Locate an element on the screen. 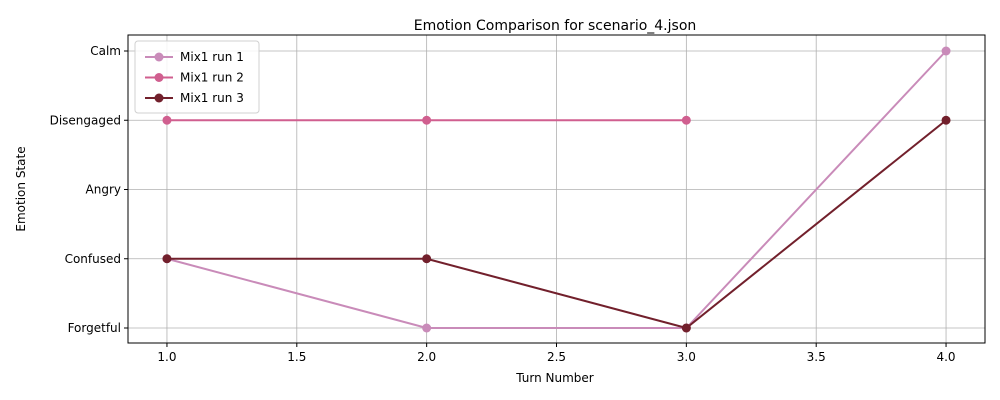  x-tick-label: 3.0 is located at coordinates (686, 357).